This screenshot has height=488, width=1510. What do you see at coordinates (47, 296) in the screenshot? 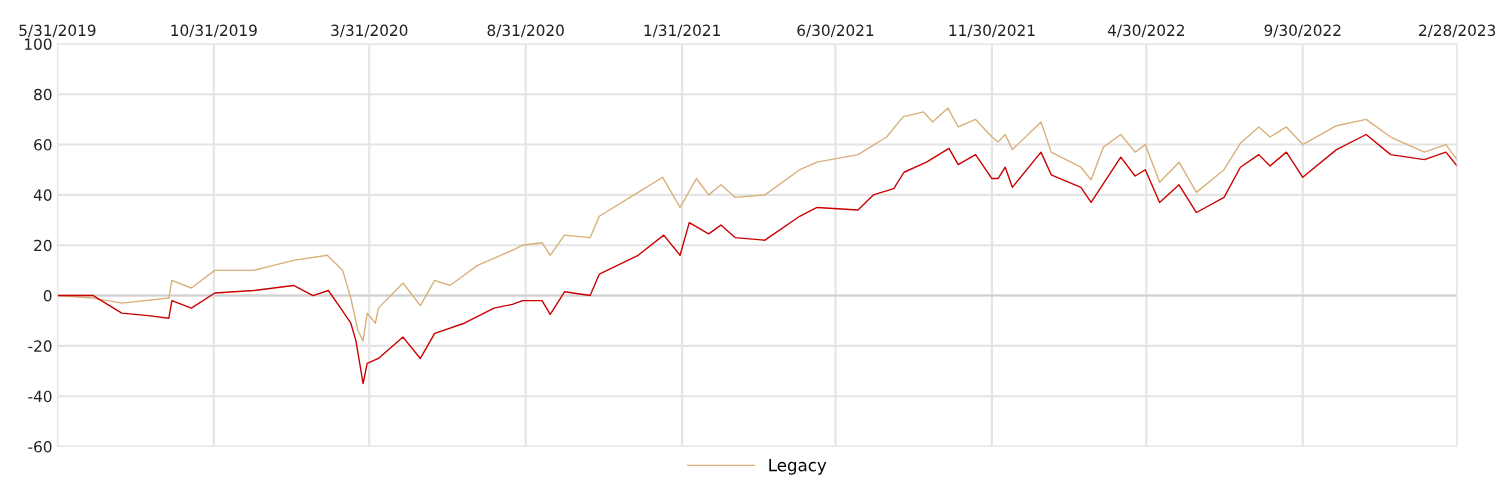
I see `y-tick-label: 0` at bounding box center [47, 296].